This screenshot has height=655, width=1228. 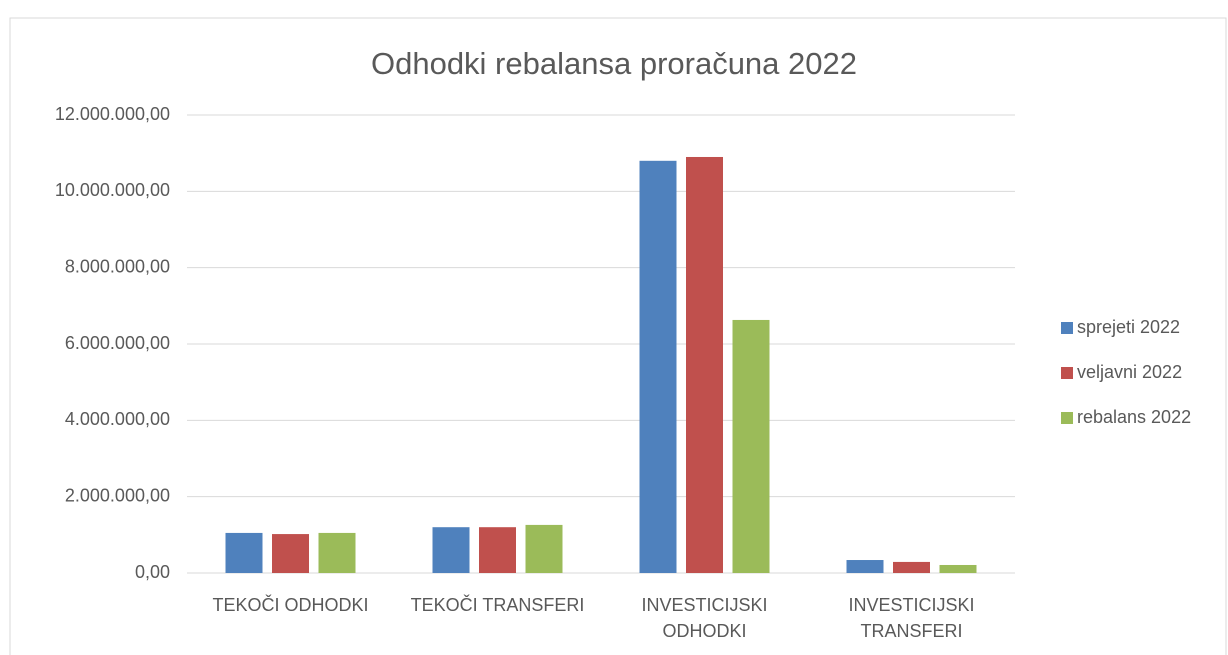 I want to click on chart-title: Odhodki rebalansa proračuna 2022, so click(x=614, y=63).